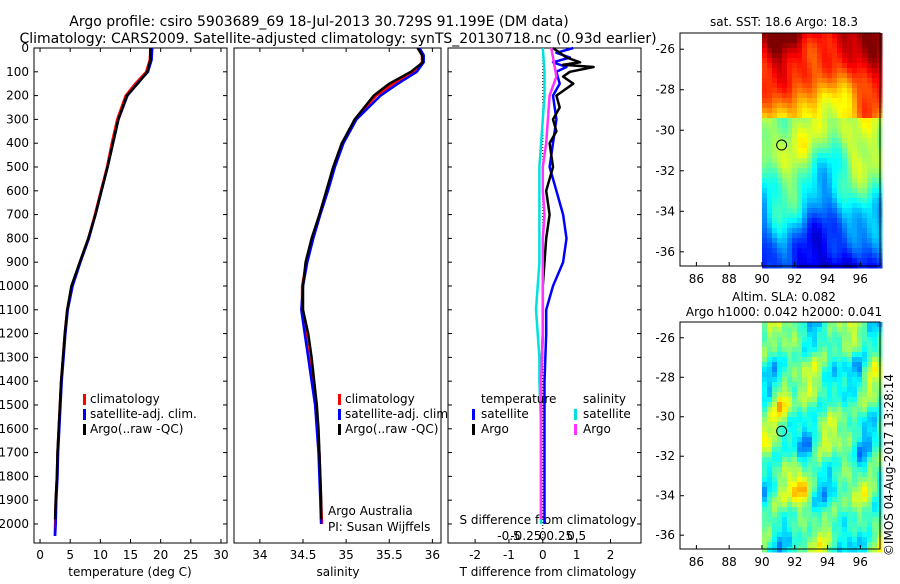 This screenshot has height=584, width=900. I want to click on sla-map-xtick-label: 96, so click(860, 562).